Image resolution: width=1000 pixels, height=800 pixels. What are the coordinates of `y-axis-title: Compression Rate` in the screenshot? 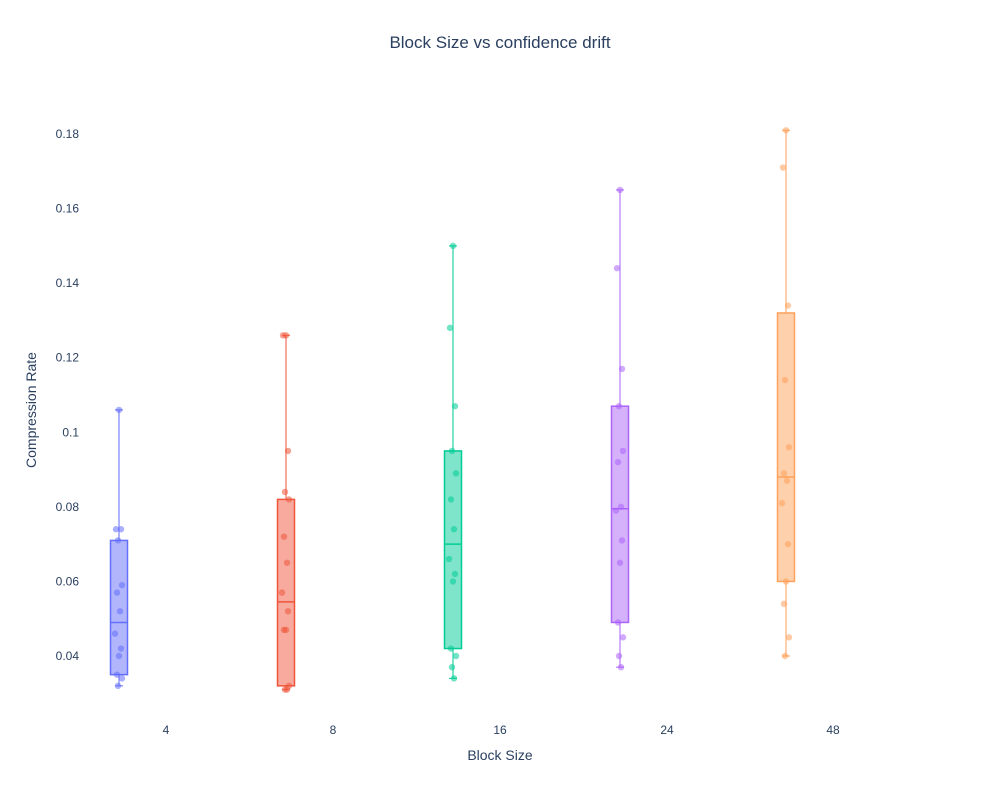 It's located at (31, 410).